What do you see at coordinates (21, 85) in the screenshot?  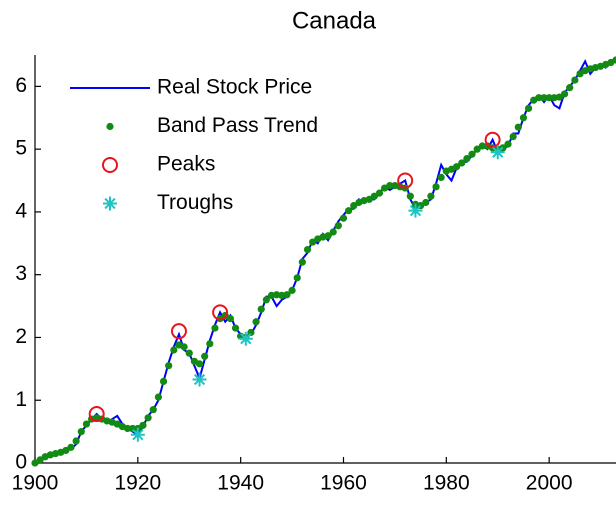 I see `y-tick-label: 6` at bounding box center [21, 85].